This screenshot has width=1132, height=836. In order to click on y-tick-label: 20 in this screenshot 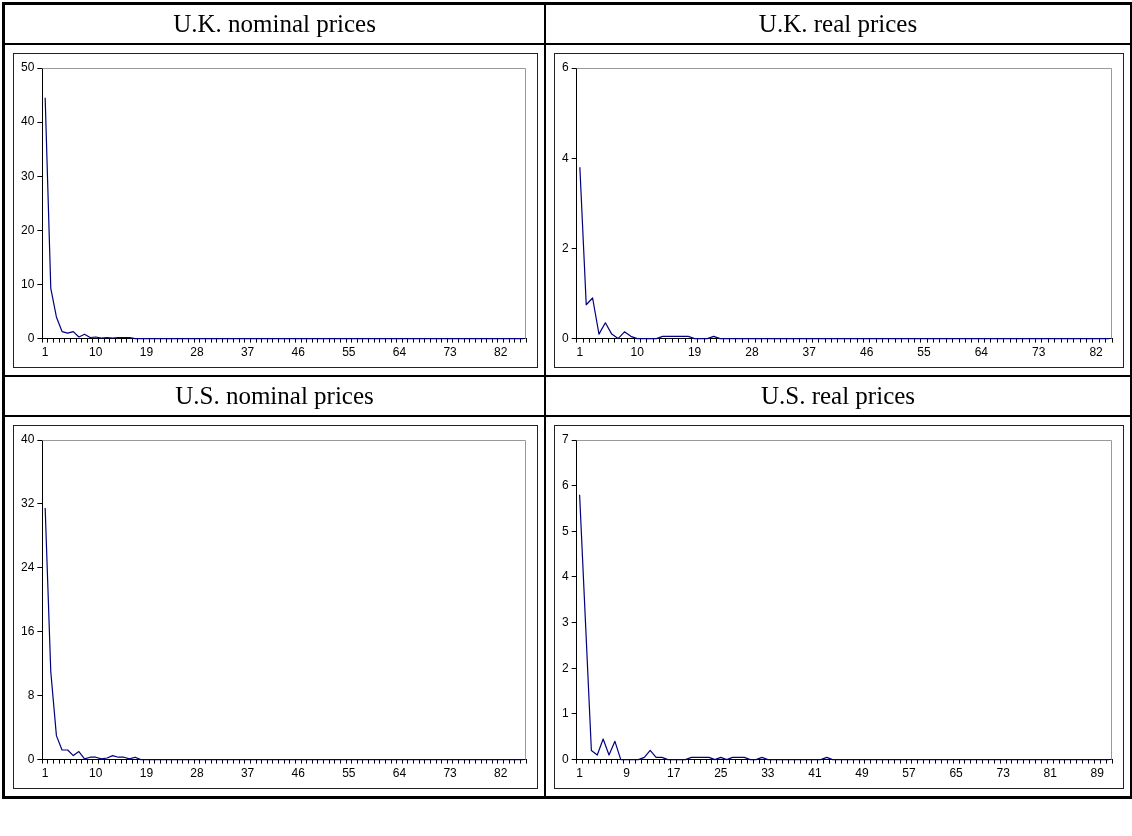, I will do `click(27, 229)`.